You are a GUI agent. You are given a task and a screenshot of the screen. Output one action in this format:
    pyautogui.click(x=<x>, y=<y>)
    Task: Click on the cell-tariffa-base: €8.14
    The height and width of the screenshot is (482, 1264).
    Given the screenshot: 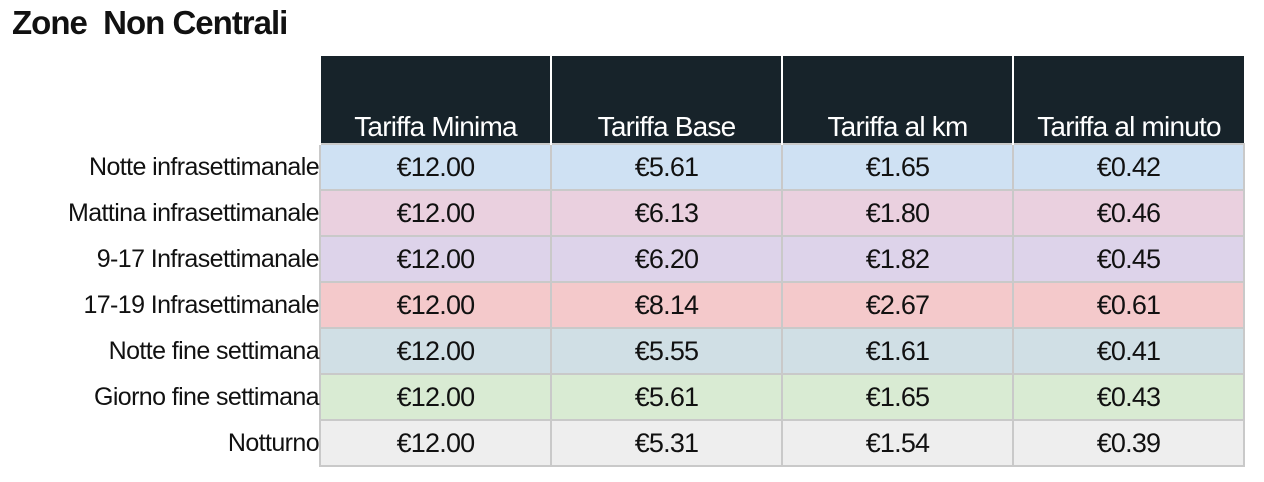 What is the action you would take?
    pyautogui.click(x=666, y=305)
    